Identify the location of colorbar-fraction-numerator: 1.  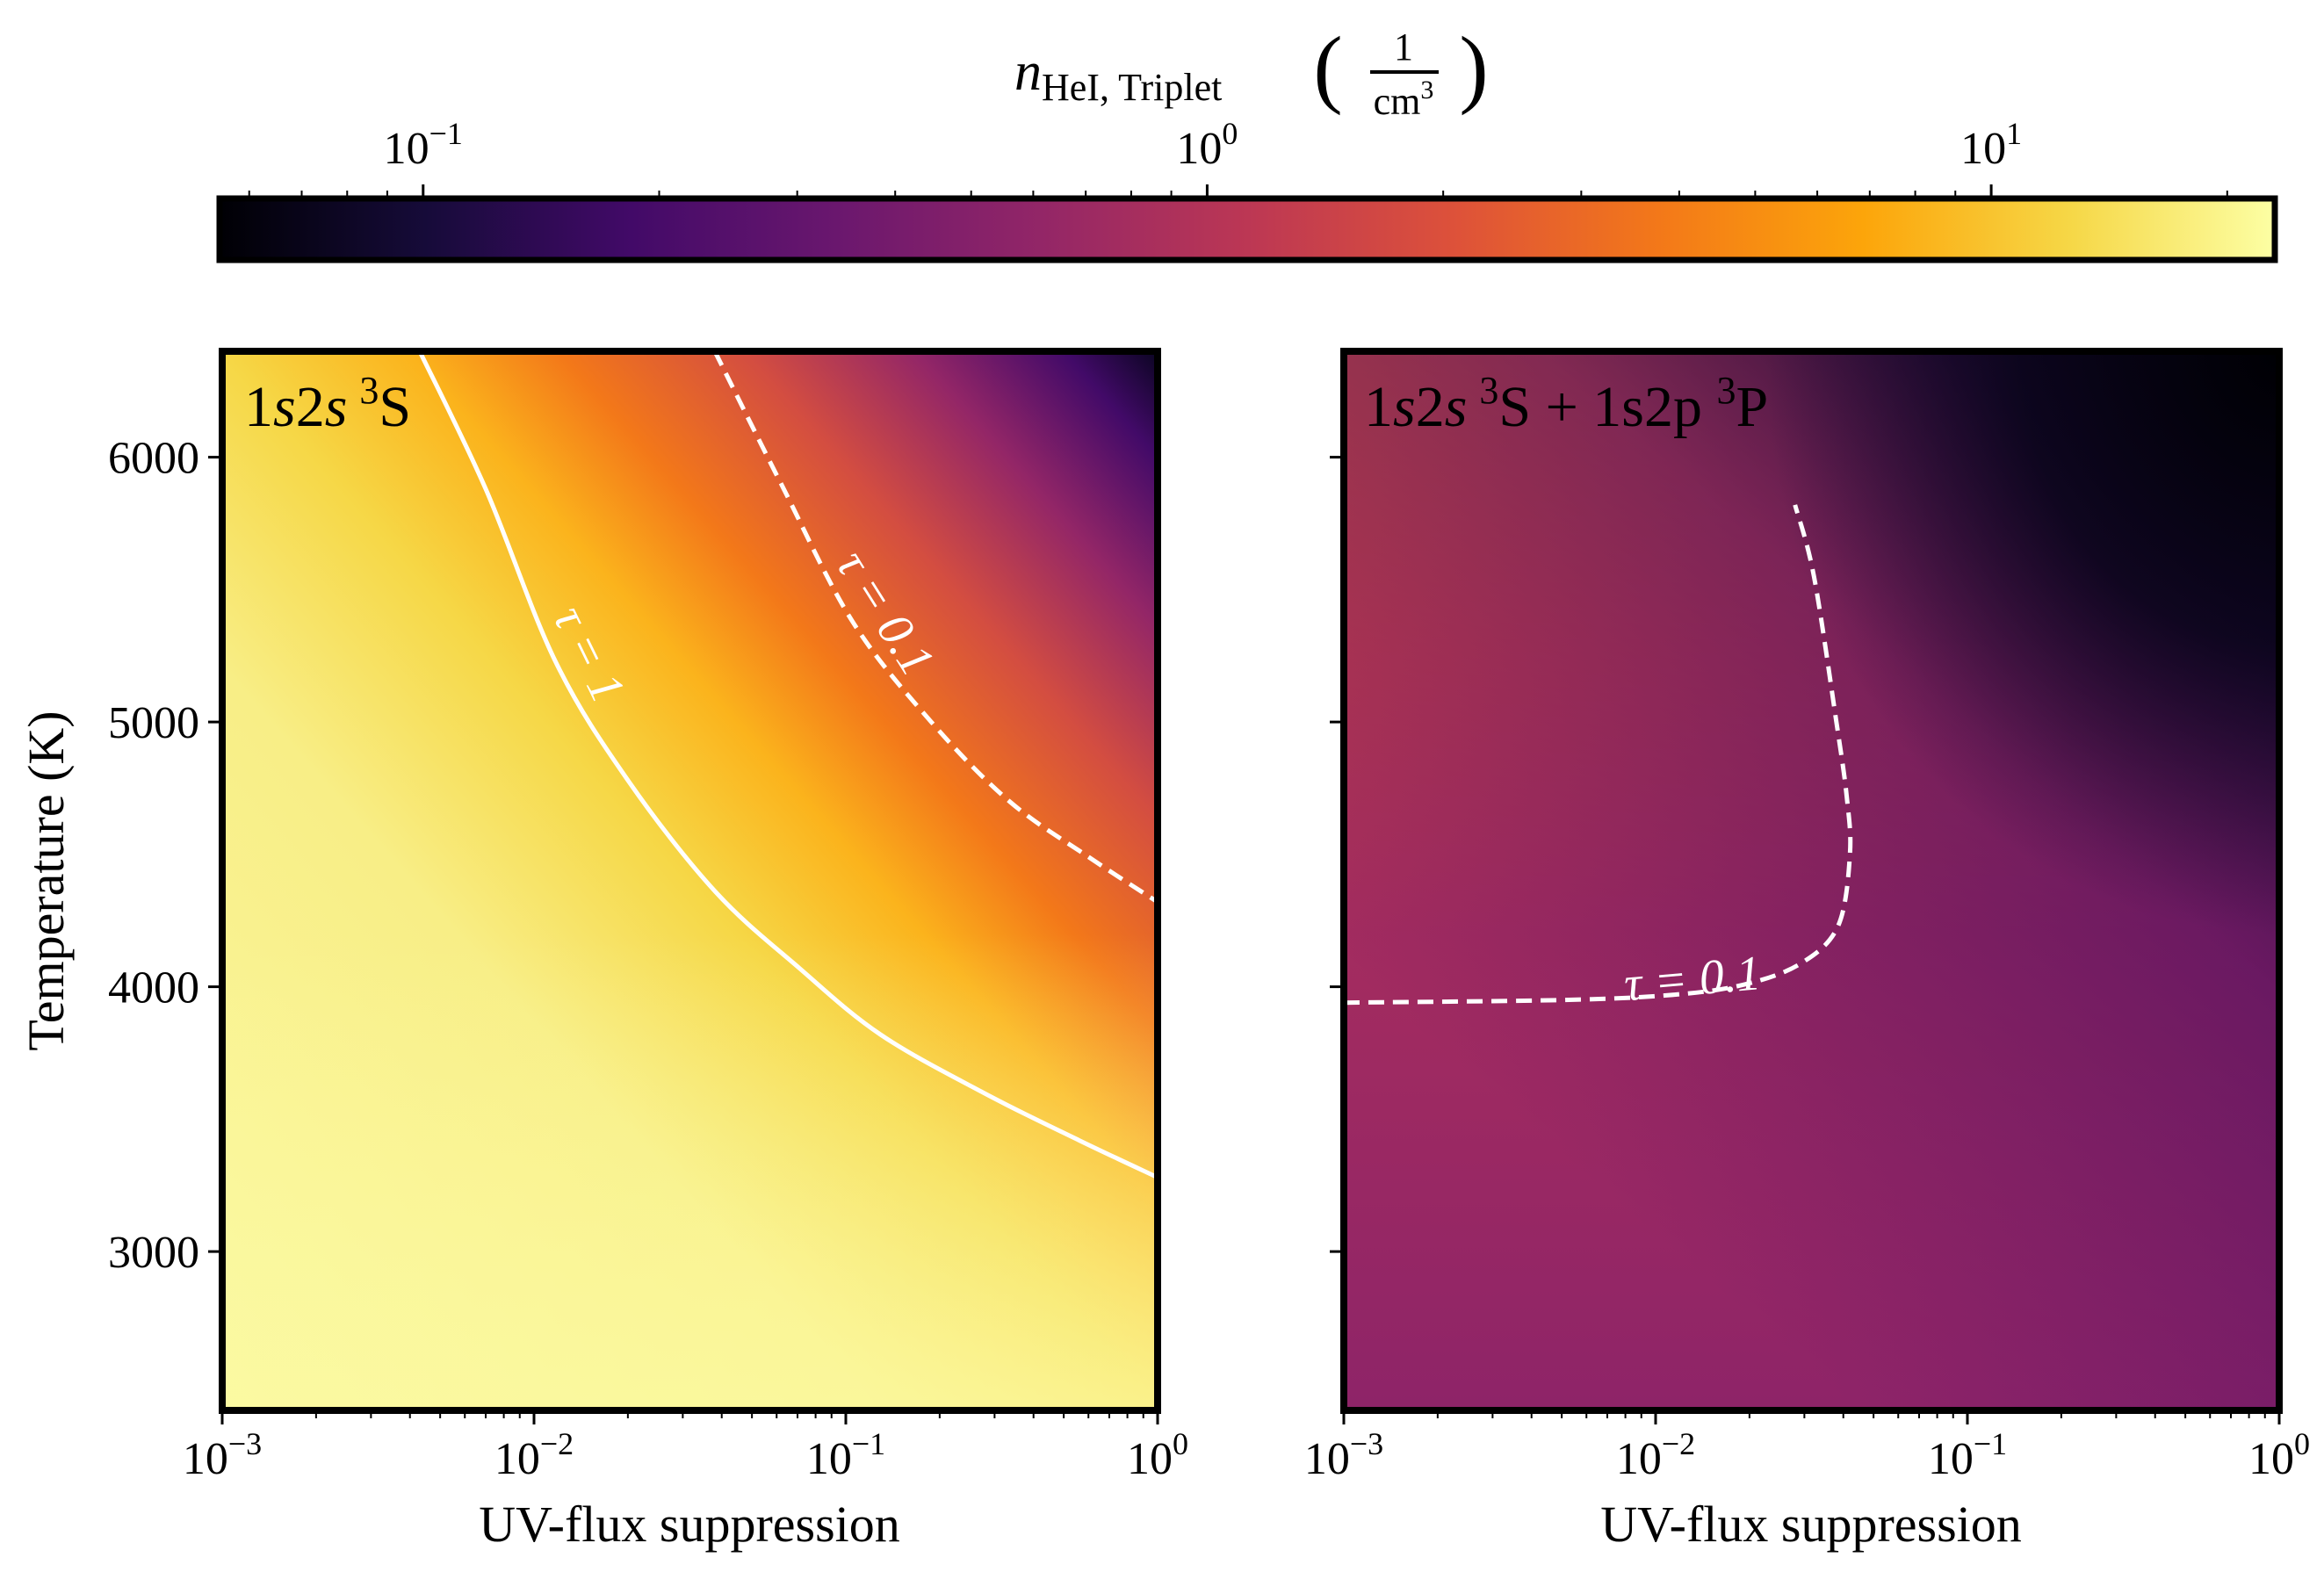
(1403, 47).